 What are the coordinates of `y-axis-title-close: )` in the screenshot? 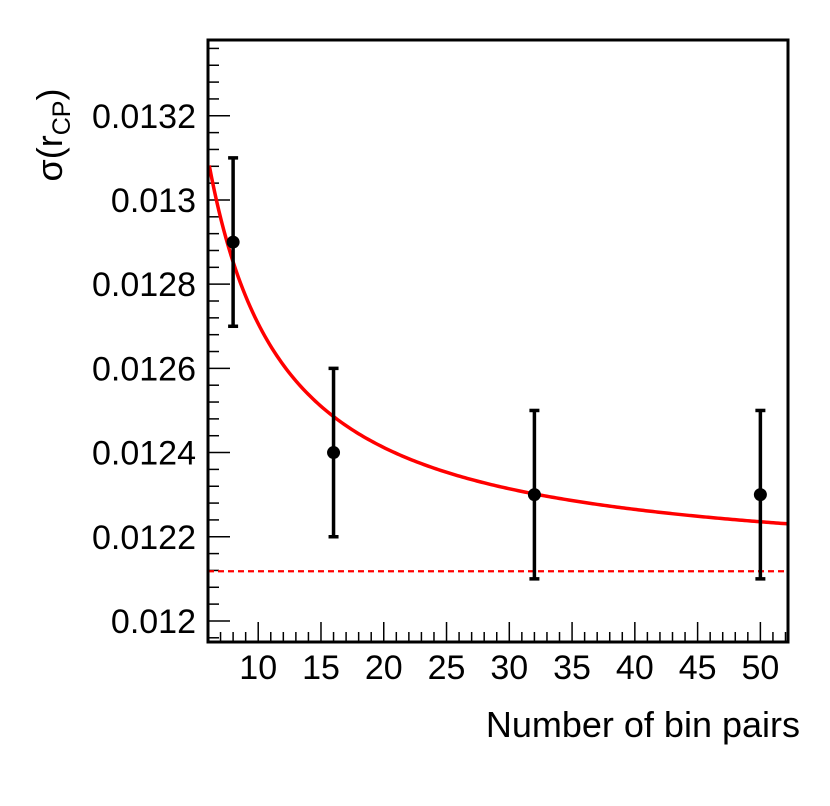 It's located at (49, 95).